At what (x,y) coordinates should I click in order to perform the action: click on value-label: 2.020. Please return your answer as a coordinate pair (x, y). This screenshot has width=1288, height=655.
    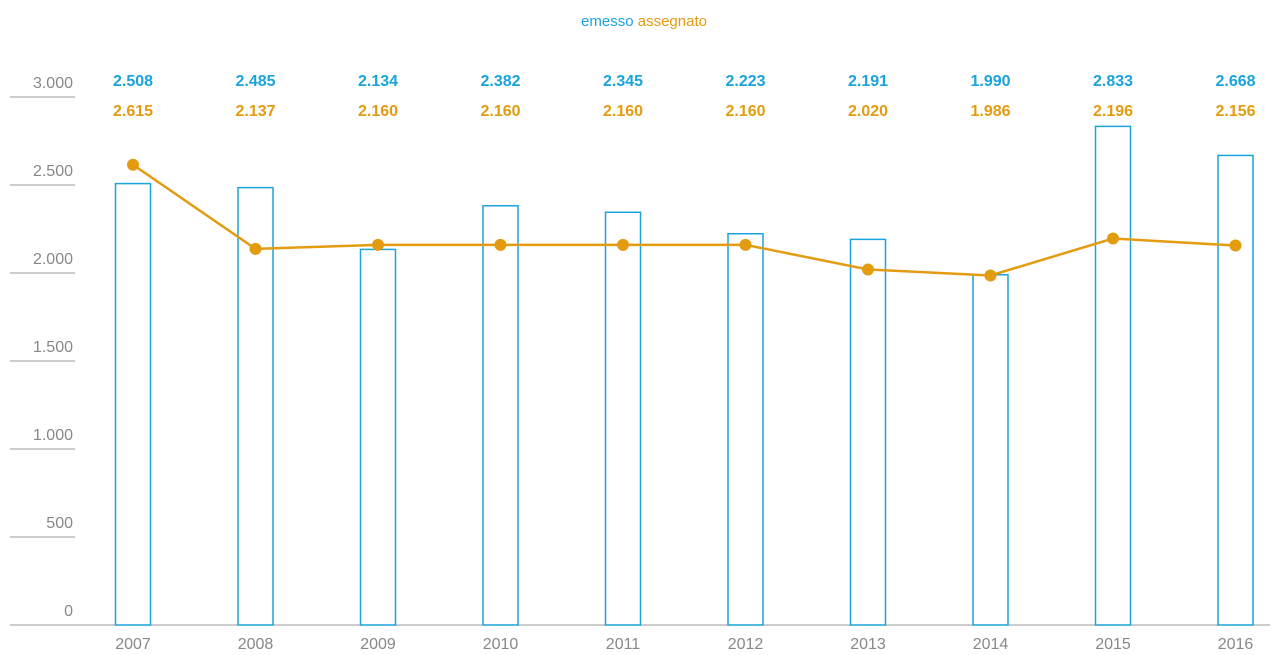
    Looking at the image, I should click on (868, 111).